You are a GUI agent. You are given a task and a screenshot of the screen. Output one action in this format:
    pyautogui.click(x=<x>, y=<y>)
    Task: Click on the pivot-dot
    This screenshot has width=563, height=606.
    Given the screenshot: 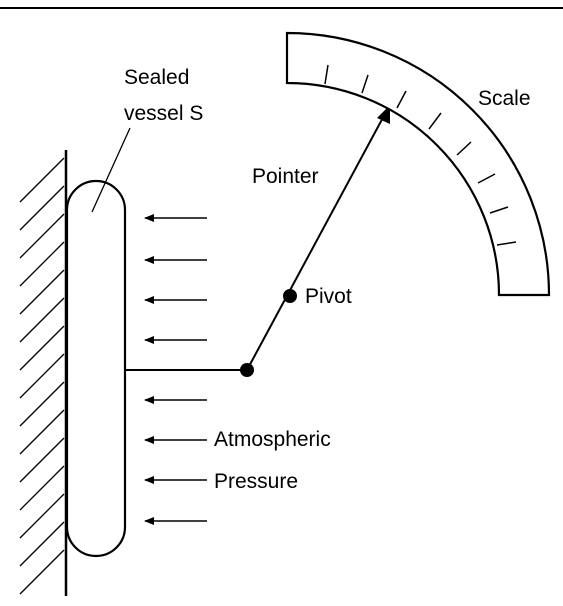 What is the action you would take?
    pyautogui.click(x=290, y=296)
    